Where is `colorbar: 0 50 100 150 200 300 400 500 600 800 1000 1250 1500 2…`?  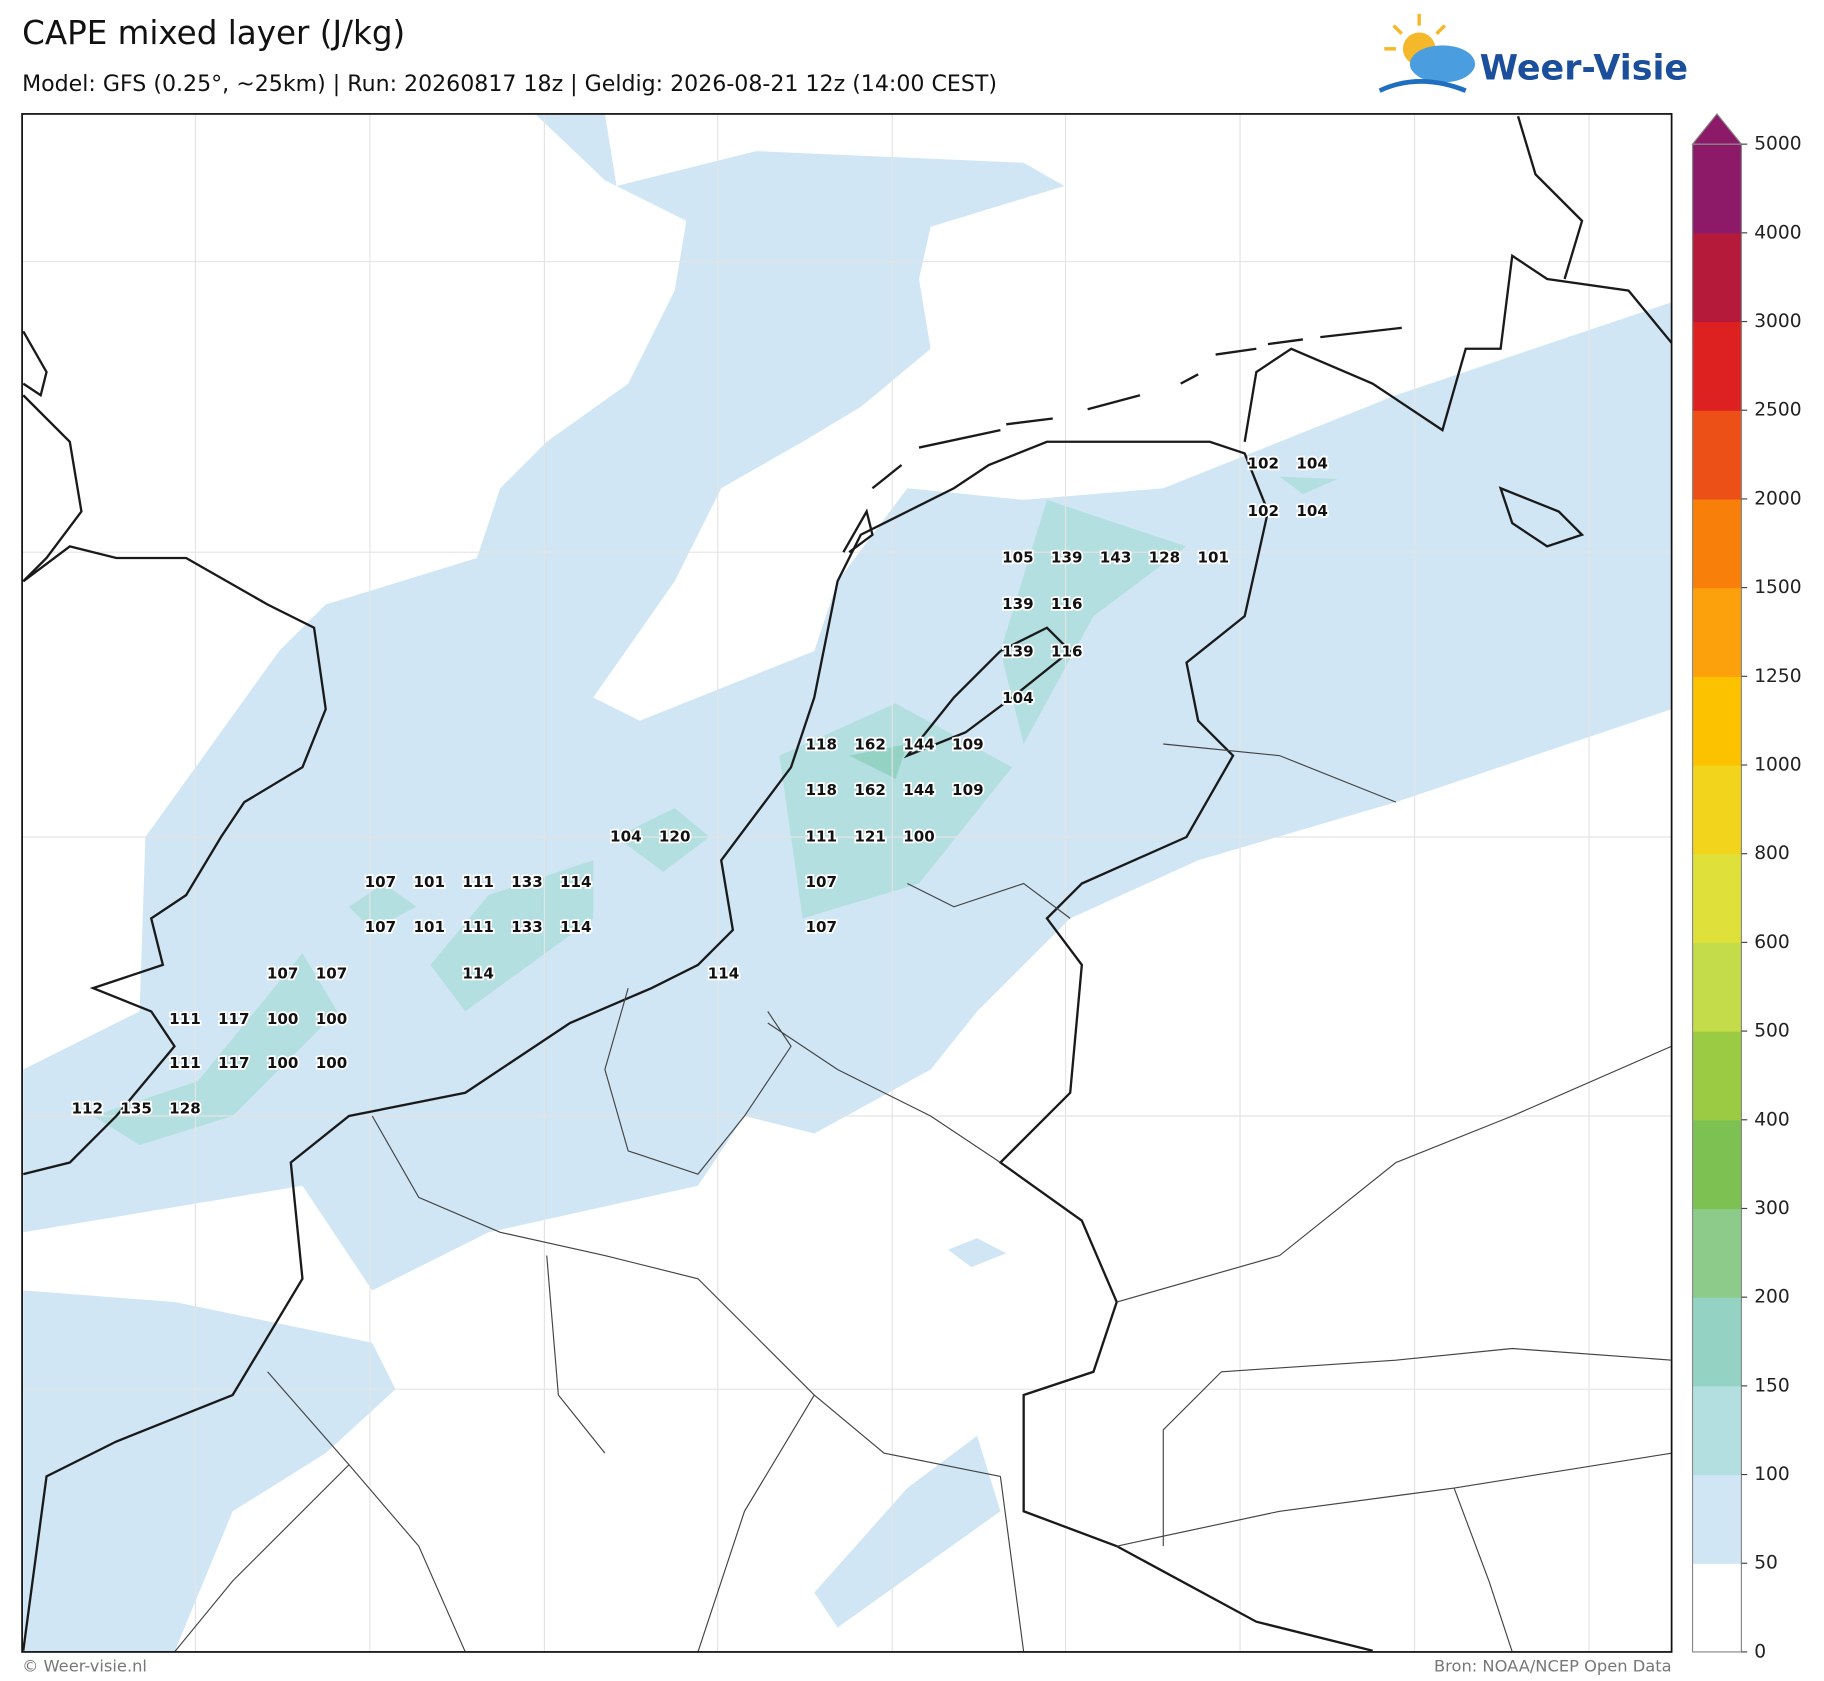 colorbar: 0 50 100 150 200 300 400 500 600 800 1000 1250 1500 2… is located at coordinates (1746, 887).